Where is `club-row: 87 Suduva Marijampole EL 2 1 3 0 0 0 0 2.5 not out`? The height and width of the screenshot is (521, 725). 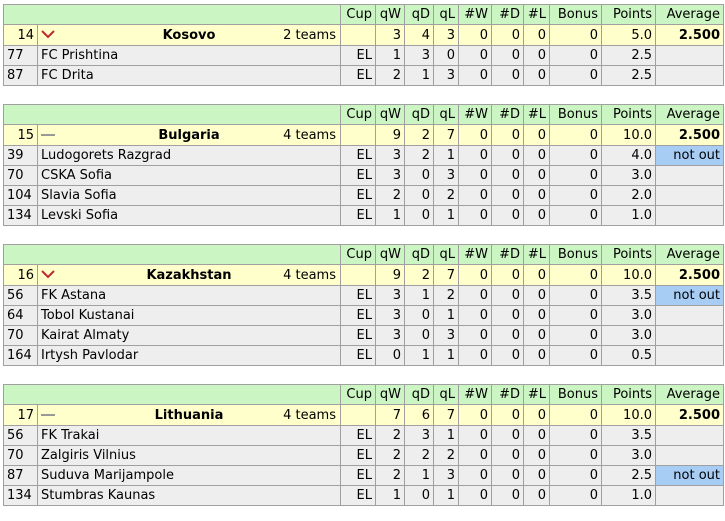 club-row: 87 Suduva Marijampole EL 2 1 3 0 0 0 0 2.5 not out is located at coordinates (363, 475).